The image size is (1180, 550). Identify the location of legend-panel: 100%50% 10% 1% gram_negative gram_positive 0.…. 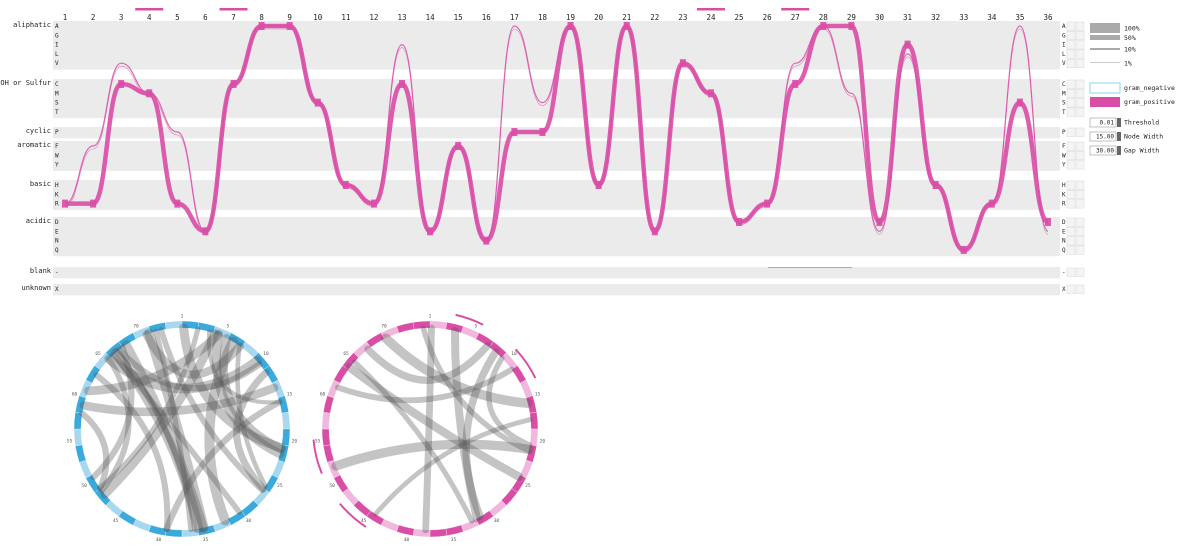
(1132, 89).